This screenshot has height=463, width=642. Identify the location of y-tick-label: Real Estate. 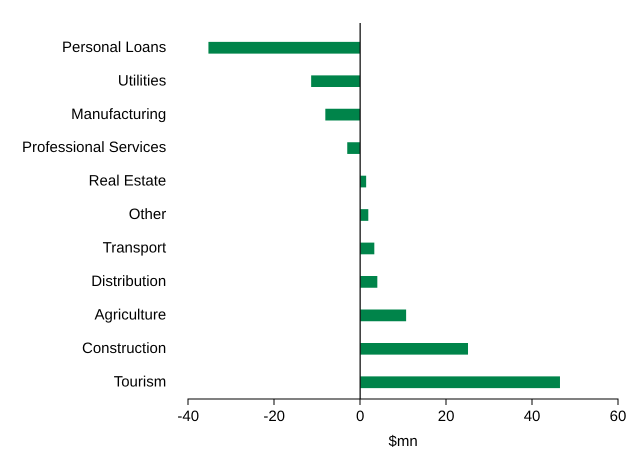
(127, 181).